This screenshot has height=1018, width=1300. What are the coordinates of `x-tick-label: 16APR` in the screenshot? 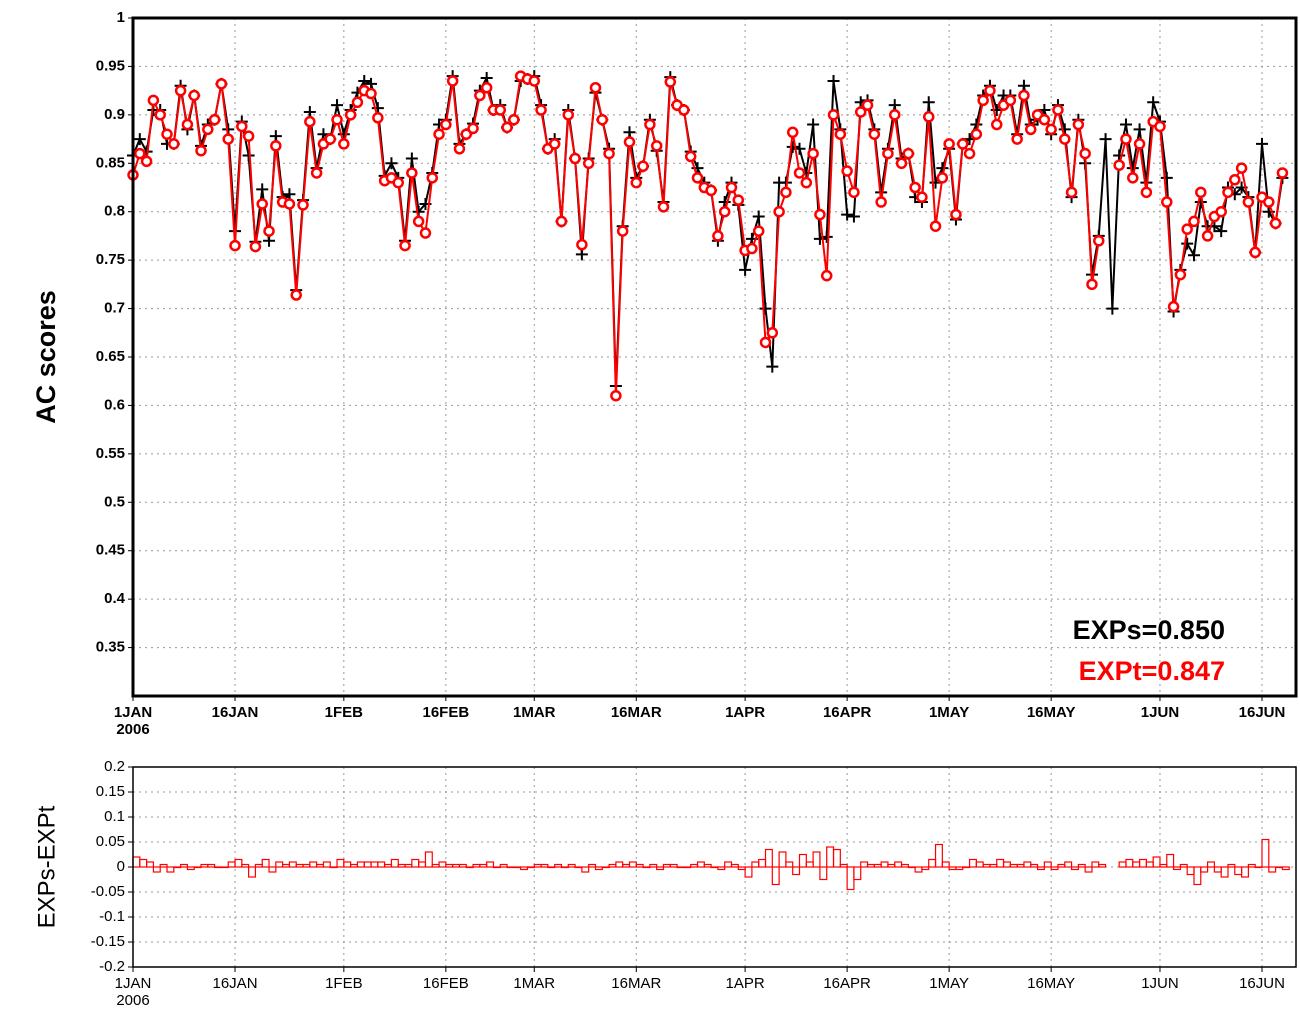 It's located at (847, 983).